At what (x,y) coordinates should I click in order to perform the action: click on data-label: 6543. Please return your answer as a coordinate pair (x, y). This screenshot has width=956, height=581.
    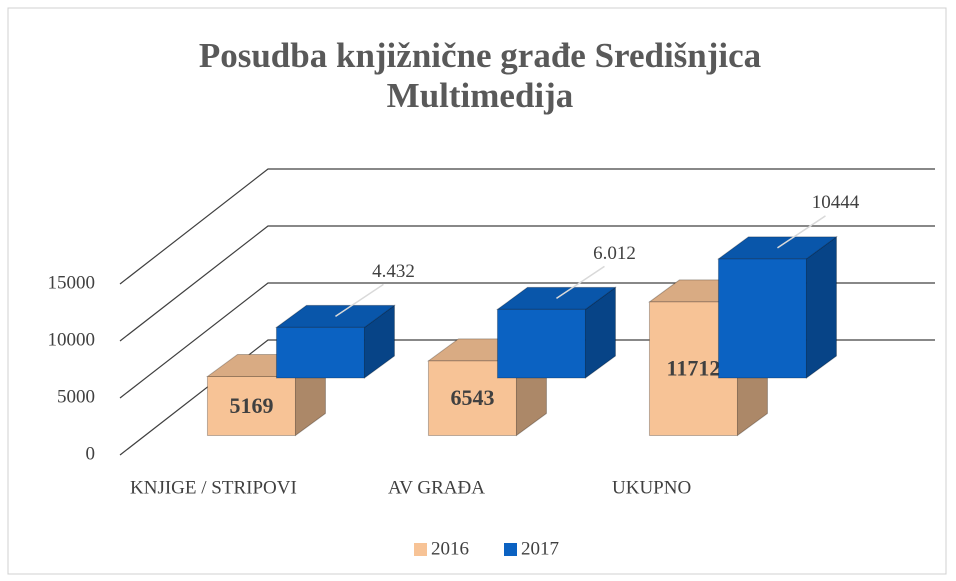
    Looking at the image, I should click on (472, 397).